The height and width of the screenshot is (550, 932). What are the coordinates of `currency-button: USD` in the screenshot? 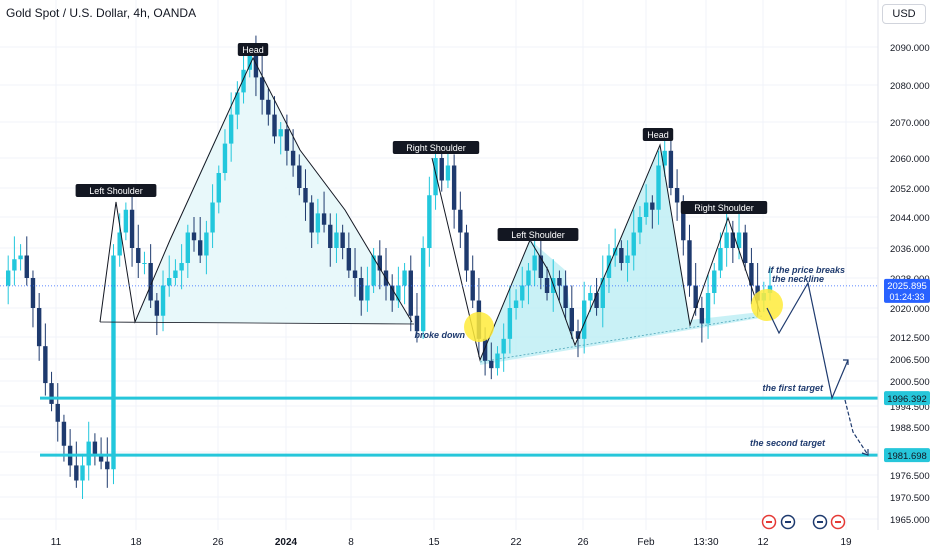 It's located at (904, 14).